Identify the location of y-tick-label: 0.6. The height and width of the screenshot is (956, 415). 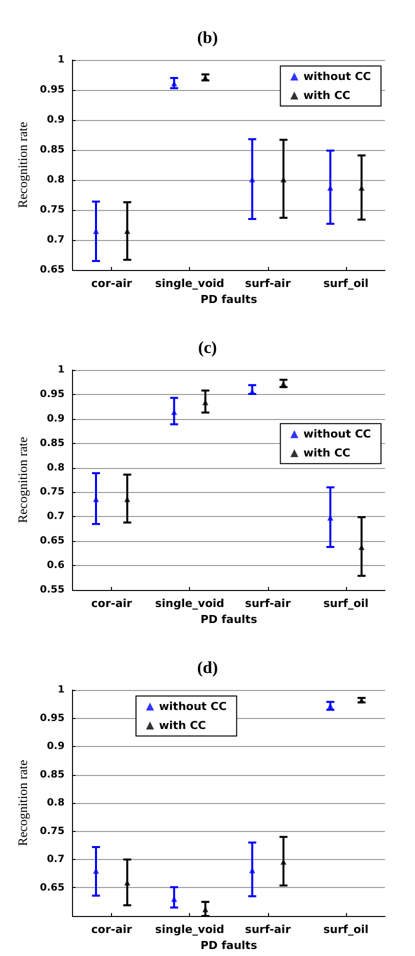
(55, 566).